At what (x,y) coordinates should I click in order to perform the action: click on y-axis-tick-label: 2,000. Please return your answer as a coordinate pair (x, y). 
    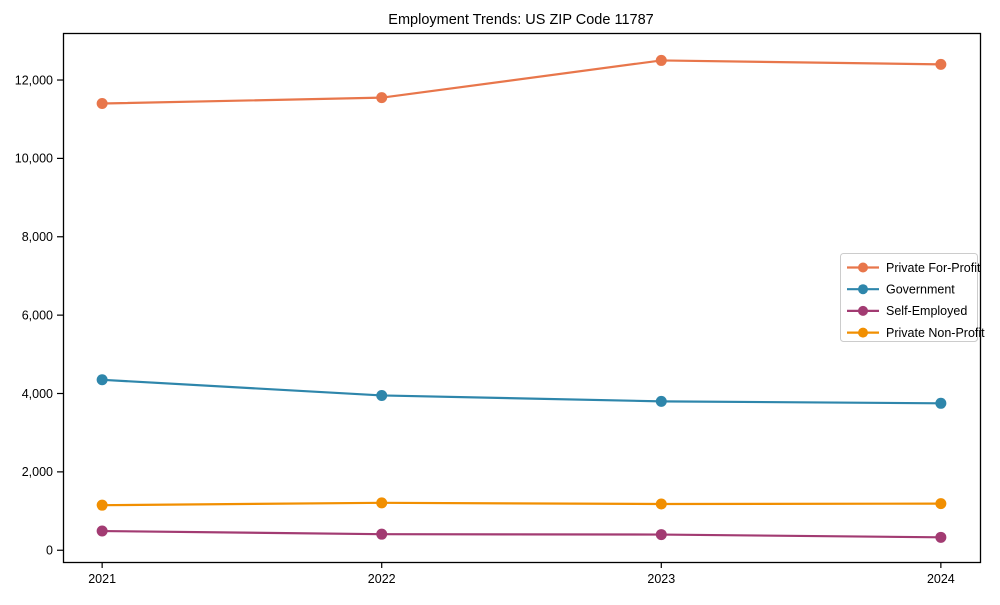
    Looking at the image, I should click on (37, 472).